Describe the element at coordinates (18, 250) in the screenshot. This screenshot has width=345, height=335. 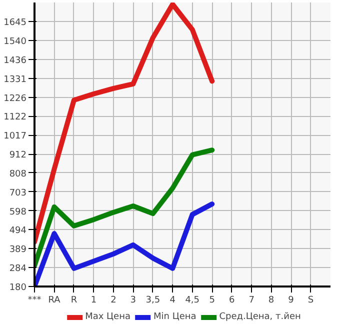
I see `y-tick-label: 389` at that location.